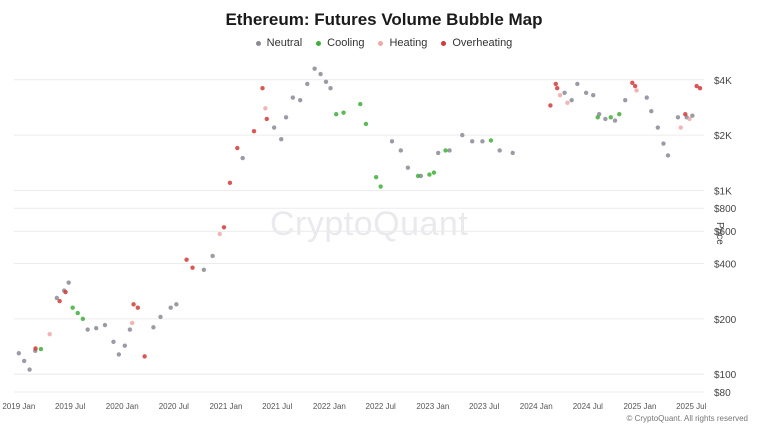 The height and width of the screenshot is (432, 768). What do you see at coordinates (122, 406) in the screenshot?
I see `x-tick-label: 2020 Jan` at bounding box center [122, 406].